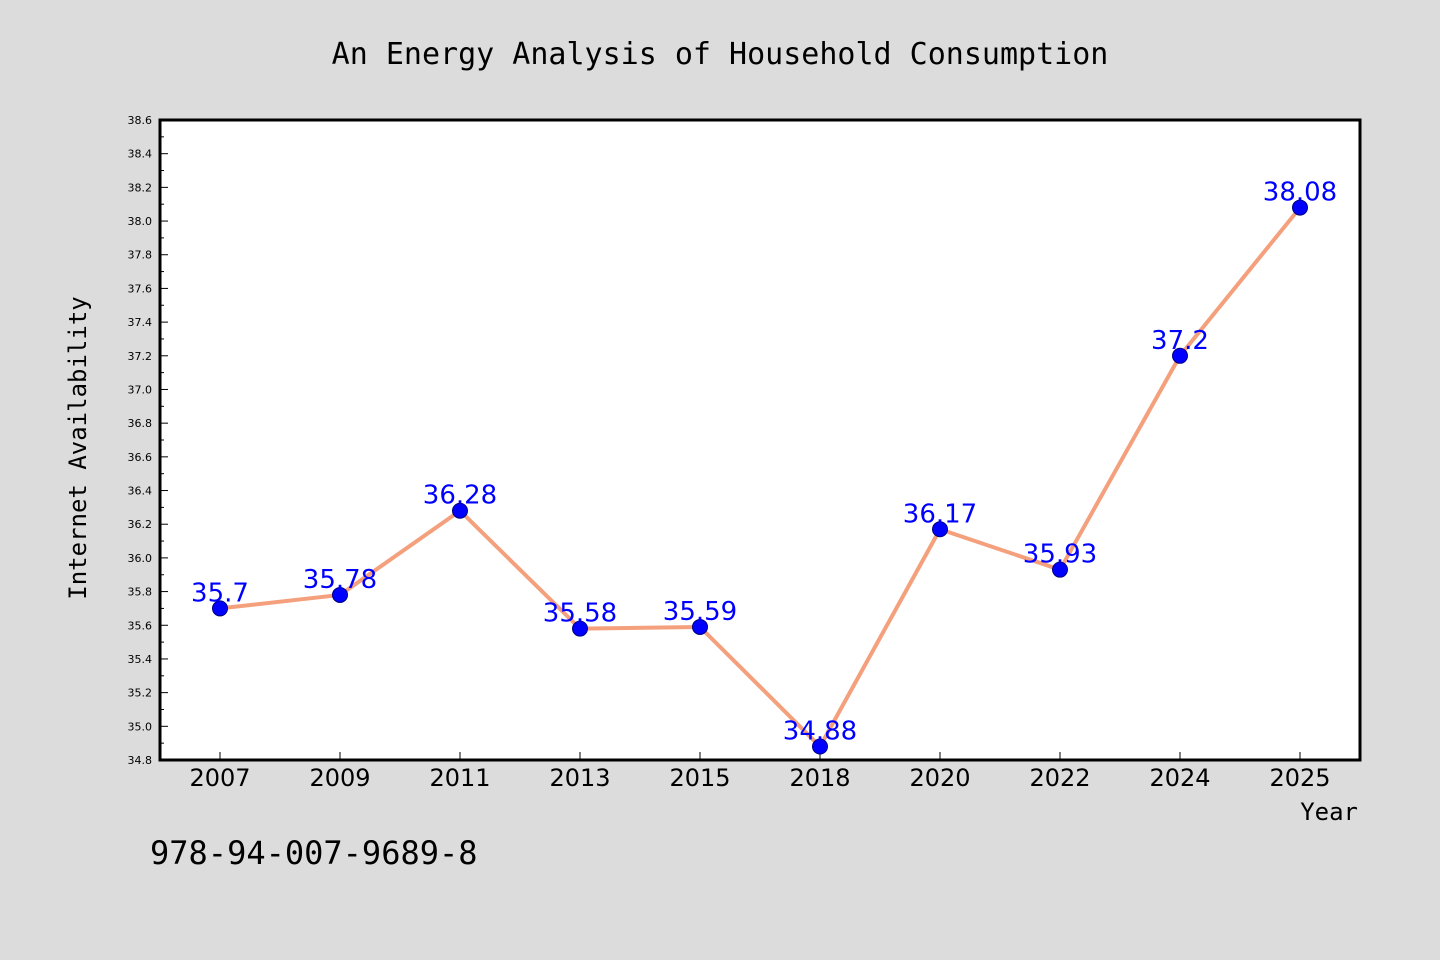 The height and width of the screenshot is (960, 1440). I want to click on y-tick-label: 36.8, so click(140, 423).